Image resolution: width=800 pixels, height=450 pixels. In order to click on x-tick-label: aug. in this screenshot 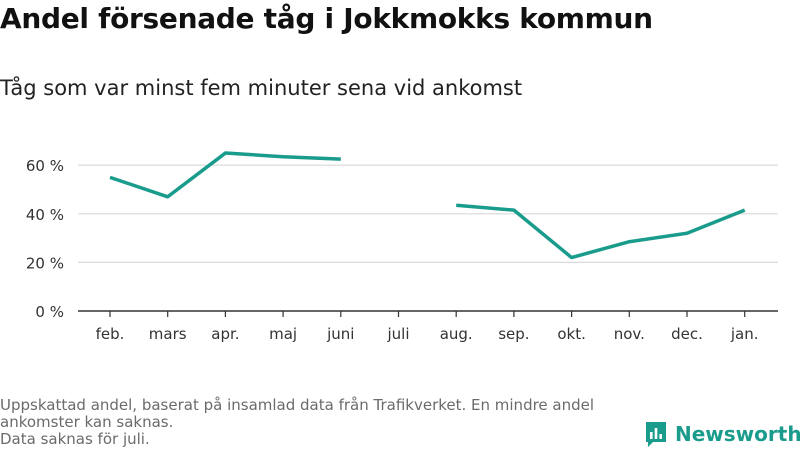, I will do `click(456, 334)`.